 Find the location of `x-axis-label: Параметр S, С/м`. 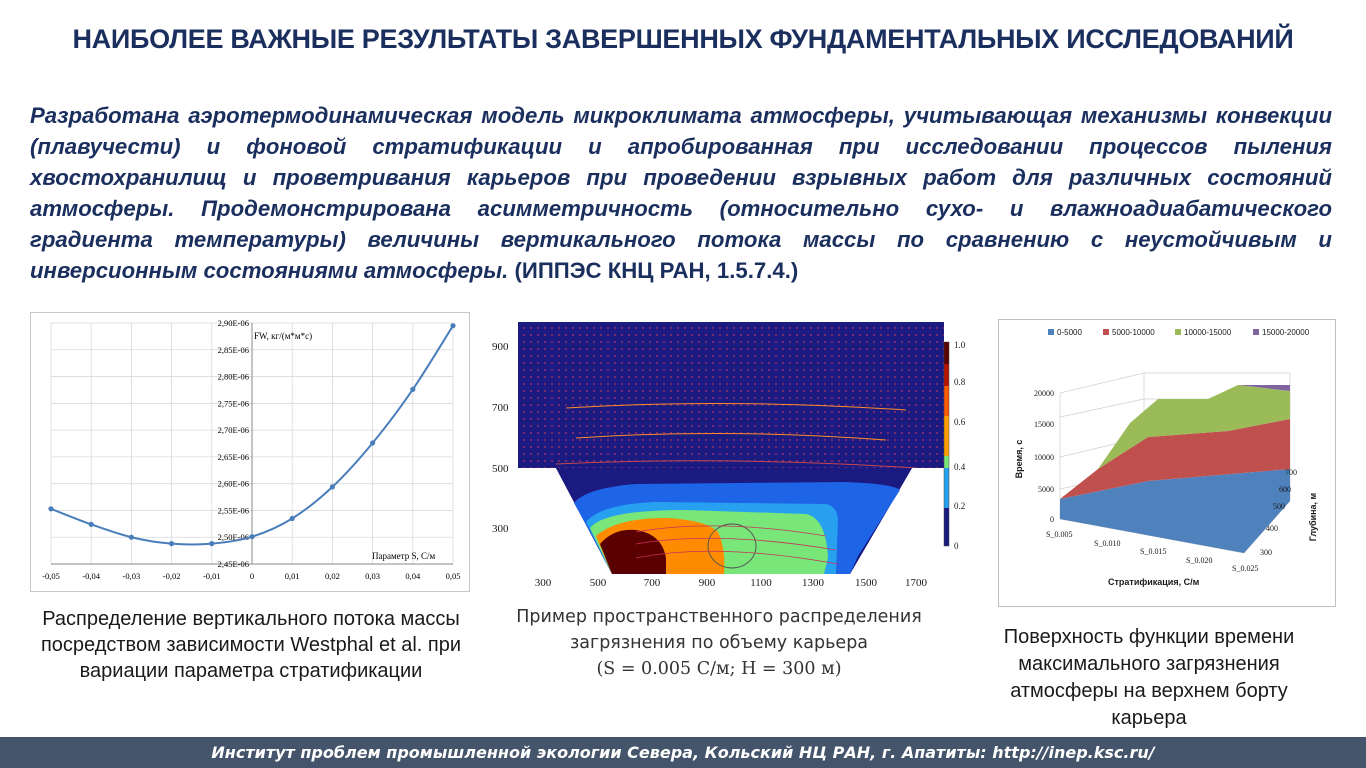

x-axis-label: Параметр S, С/м is located at coordinates (403, 556).